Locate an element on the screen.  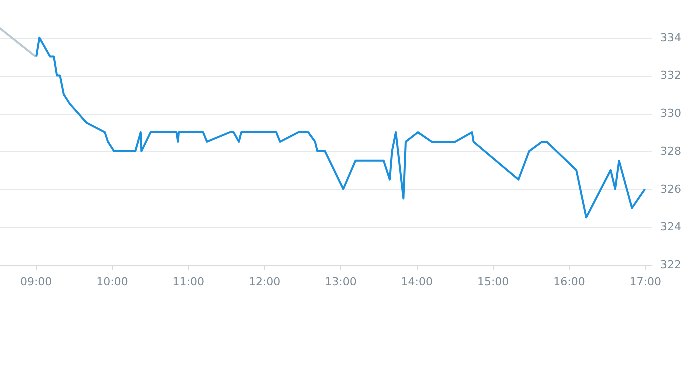
x-tick-label: 09:00 is located at coordinates (36, 282).